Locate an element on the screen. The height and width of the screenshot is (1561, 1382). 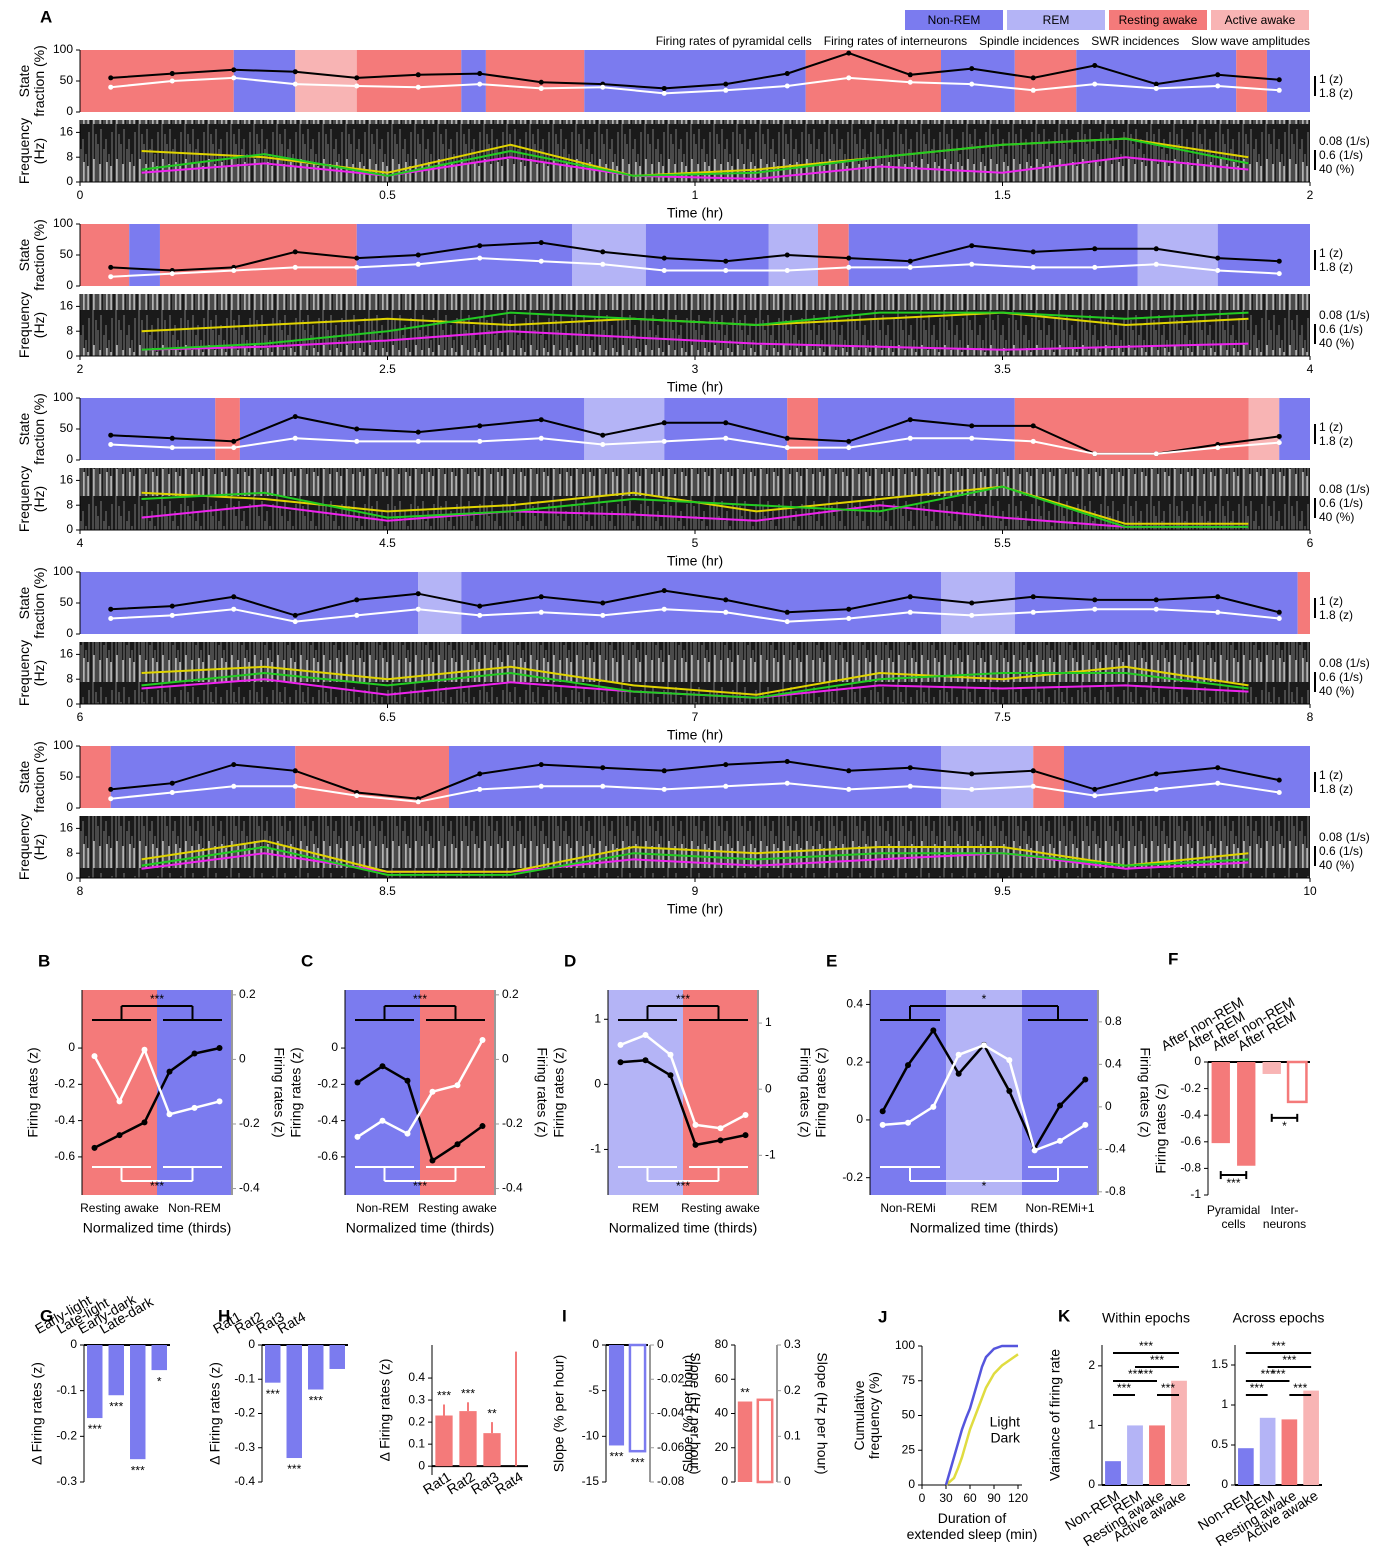
legend-label: REM is located at coordinates (1056, 20).